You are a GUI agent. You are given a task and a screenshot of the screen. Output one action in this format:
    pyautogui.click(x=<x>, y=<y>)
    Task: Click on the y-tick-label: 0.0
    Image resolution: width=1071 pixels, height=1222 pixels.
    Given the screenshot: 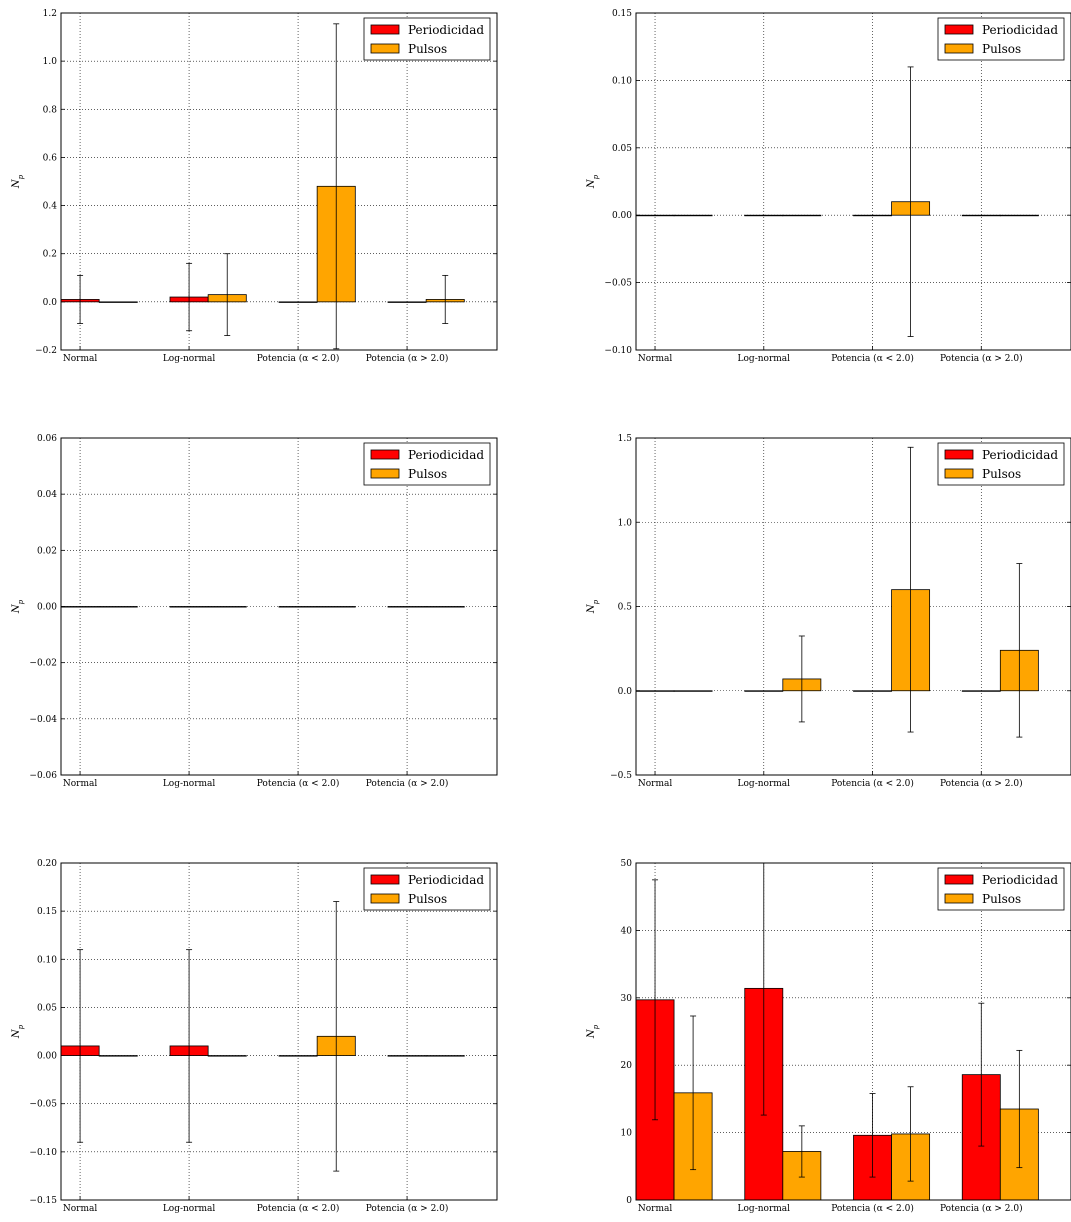 What is the action you would take?
    pyautogui.click(x=50, y=303)
    